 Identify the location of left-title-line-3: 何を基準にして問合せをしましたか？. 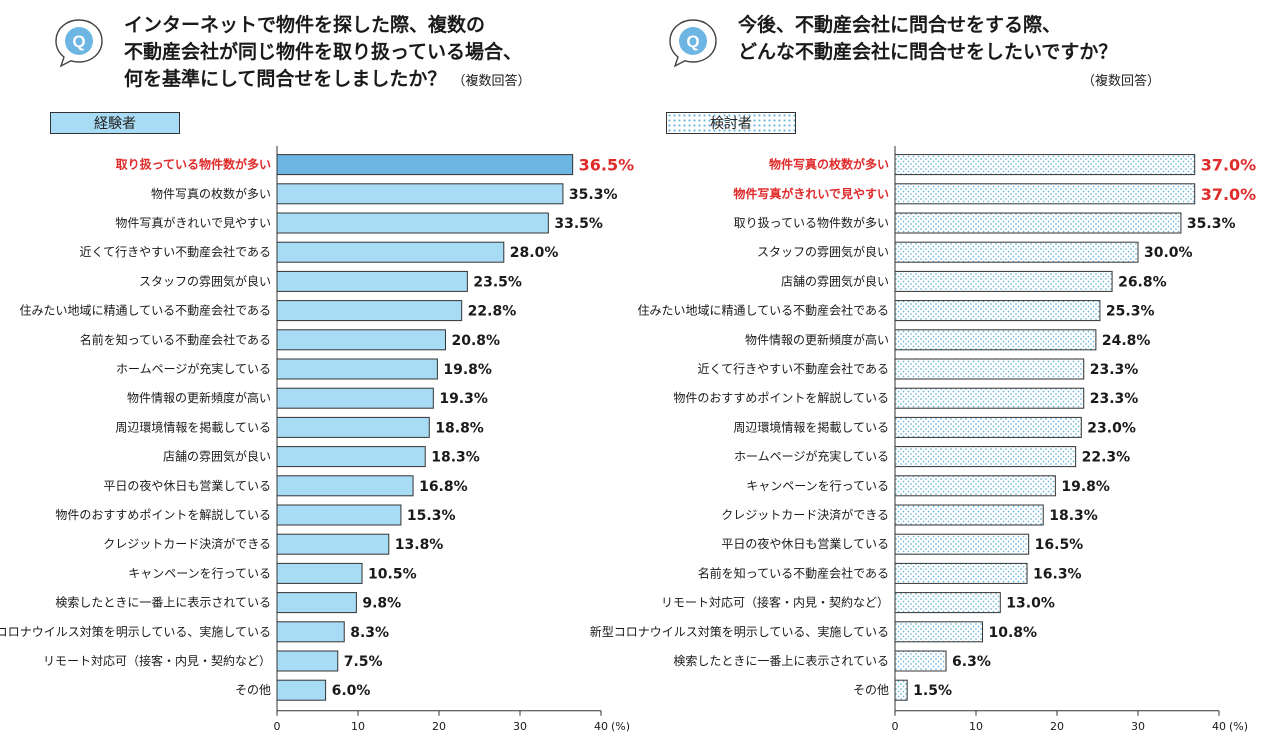
(285, 79).